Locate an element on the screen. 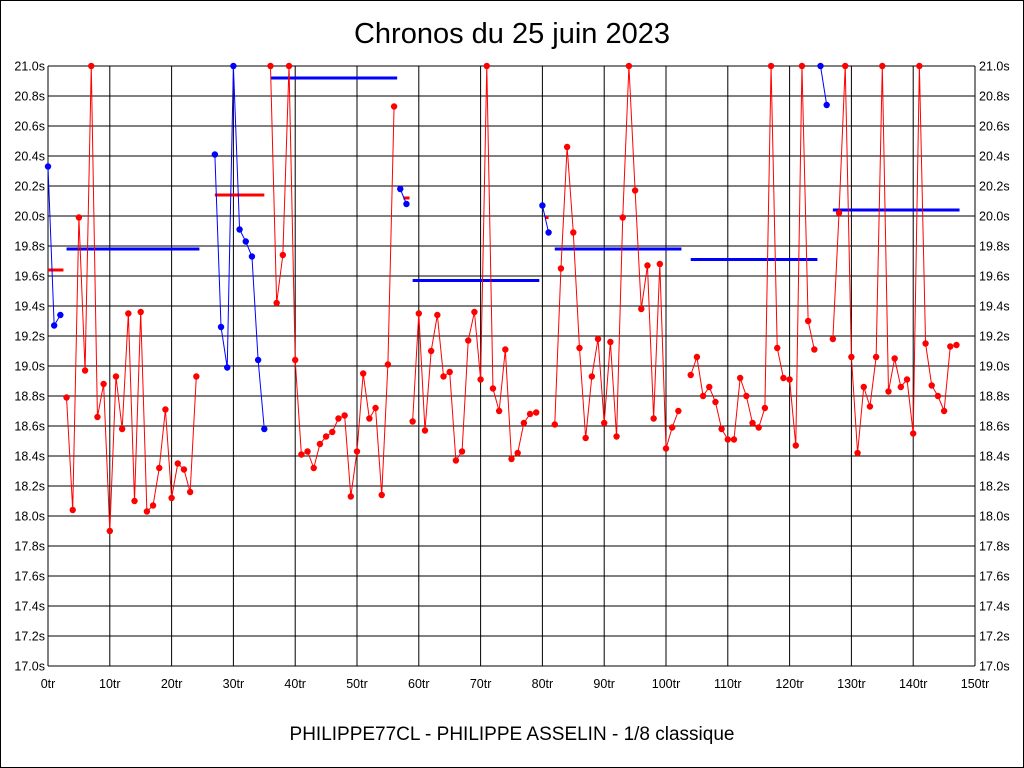 Image resolution: width=1024 pixels, height=768 pixels. y-tick-label-left: 17.0s is located at coordinates (29, 667).